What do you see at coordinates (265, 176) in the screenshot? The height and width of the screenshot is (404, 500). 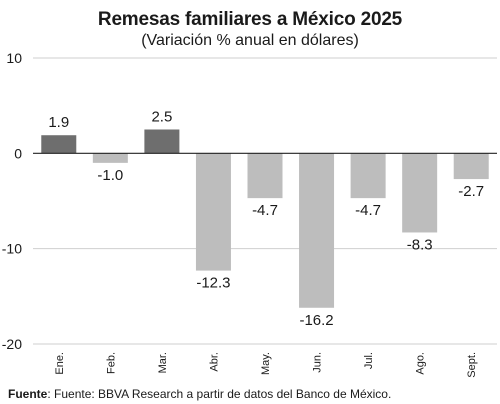 I see `bar-may` at bounding box center [265, 176].